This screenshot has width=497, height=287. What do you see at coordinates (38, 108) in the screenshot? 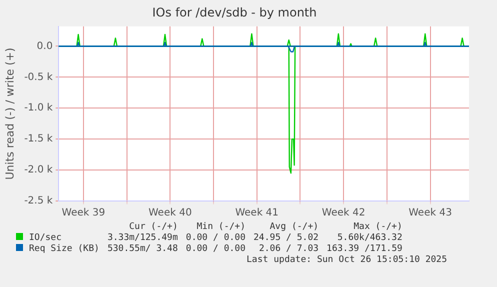
I see `y-tick-label: -1.0 k` at bounding box center [38, 108].